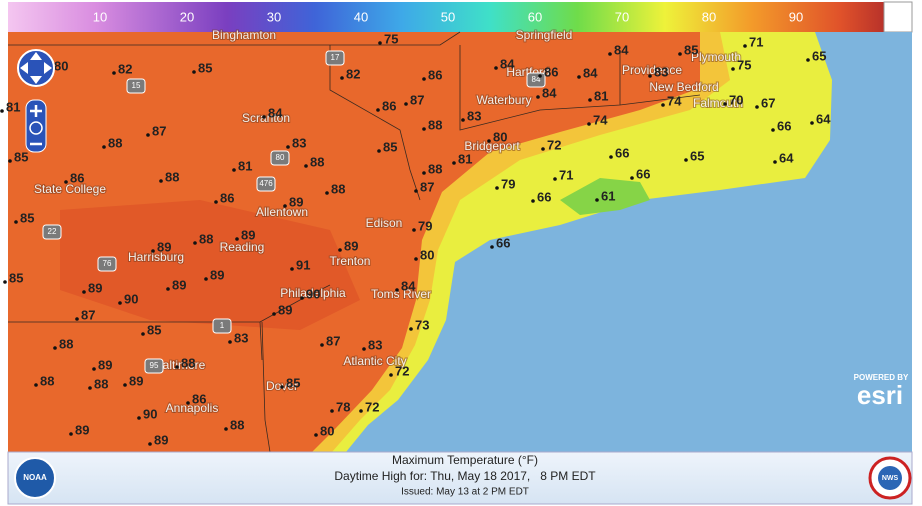 The width and height of the screenshot is (922, 506). I want to click on noaa-logo-text: NOAA, so click(35, 477).